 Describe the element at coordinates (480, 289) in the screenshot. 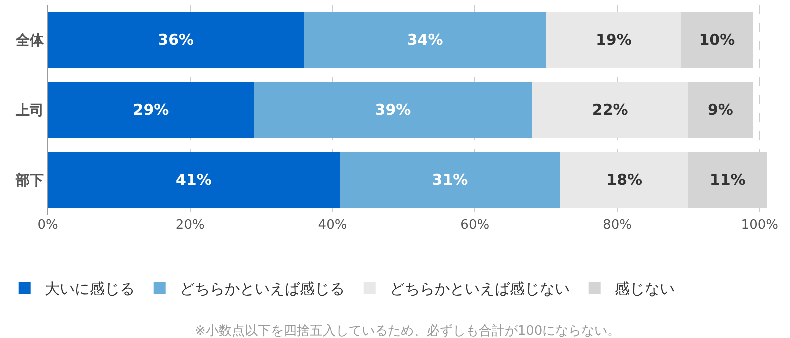

I see `legend-label: どちらかといえば感じない` at that location.